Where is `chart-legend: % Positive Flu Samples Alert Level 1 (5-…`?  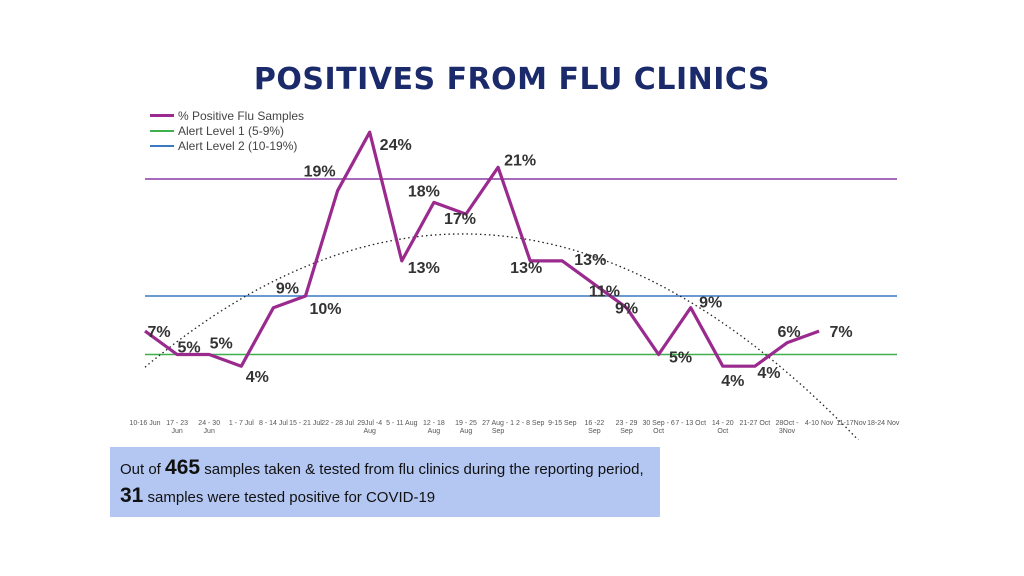
chart-legend: % Positive Flu Samples Alert Level 1 (5-… is located at coordinates (227, 130).